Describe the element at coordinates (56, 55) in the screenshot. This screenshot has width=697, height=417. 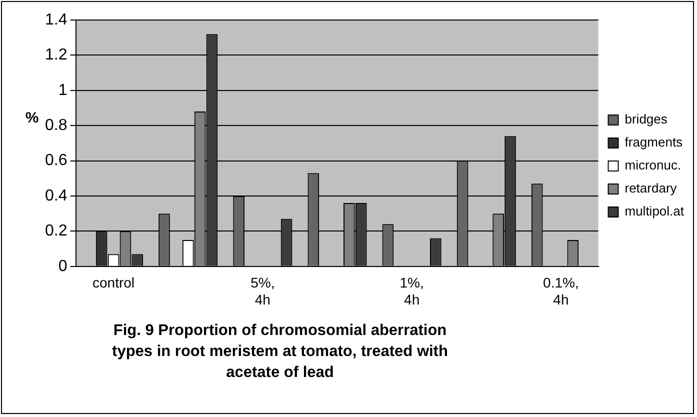
I see `y-tick-label: 1.2` at that location.